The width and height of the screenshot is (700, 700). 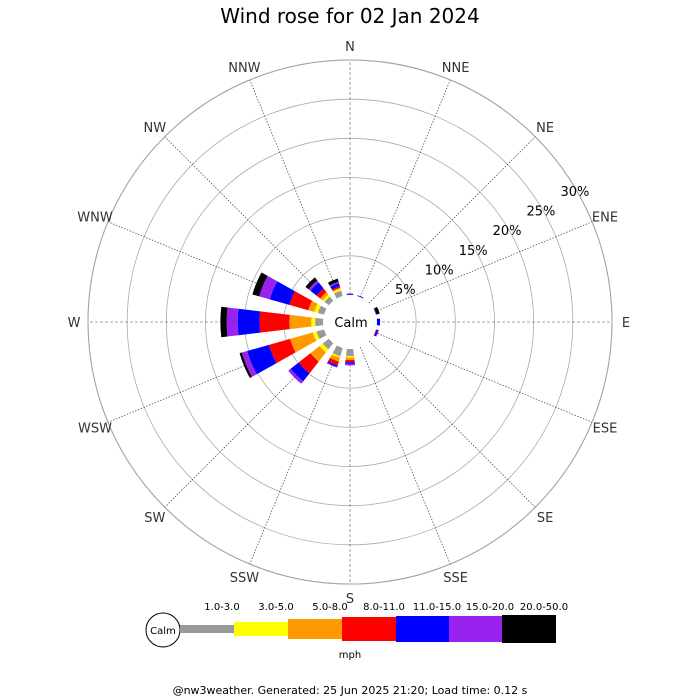 I want to click on ring-label: 20%, so click(x=507, y=231).